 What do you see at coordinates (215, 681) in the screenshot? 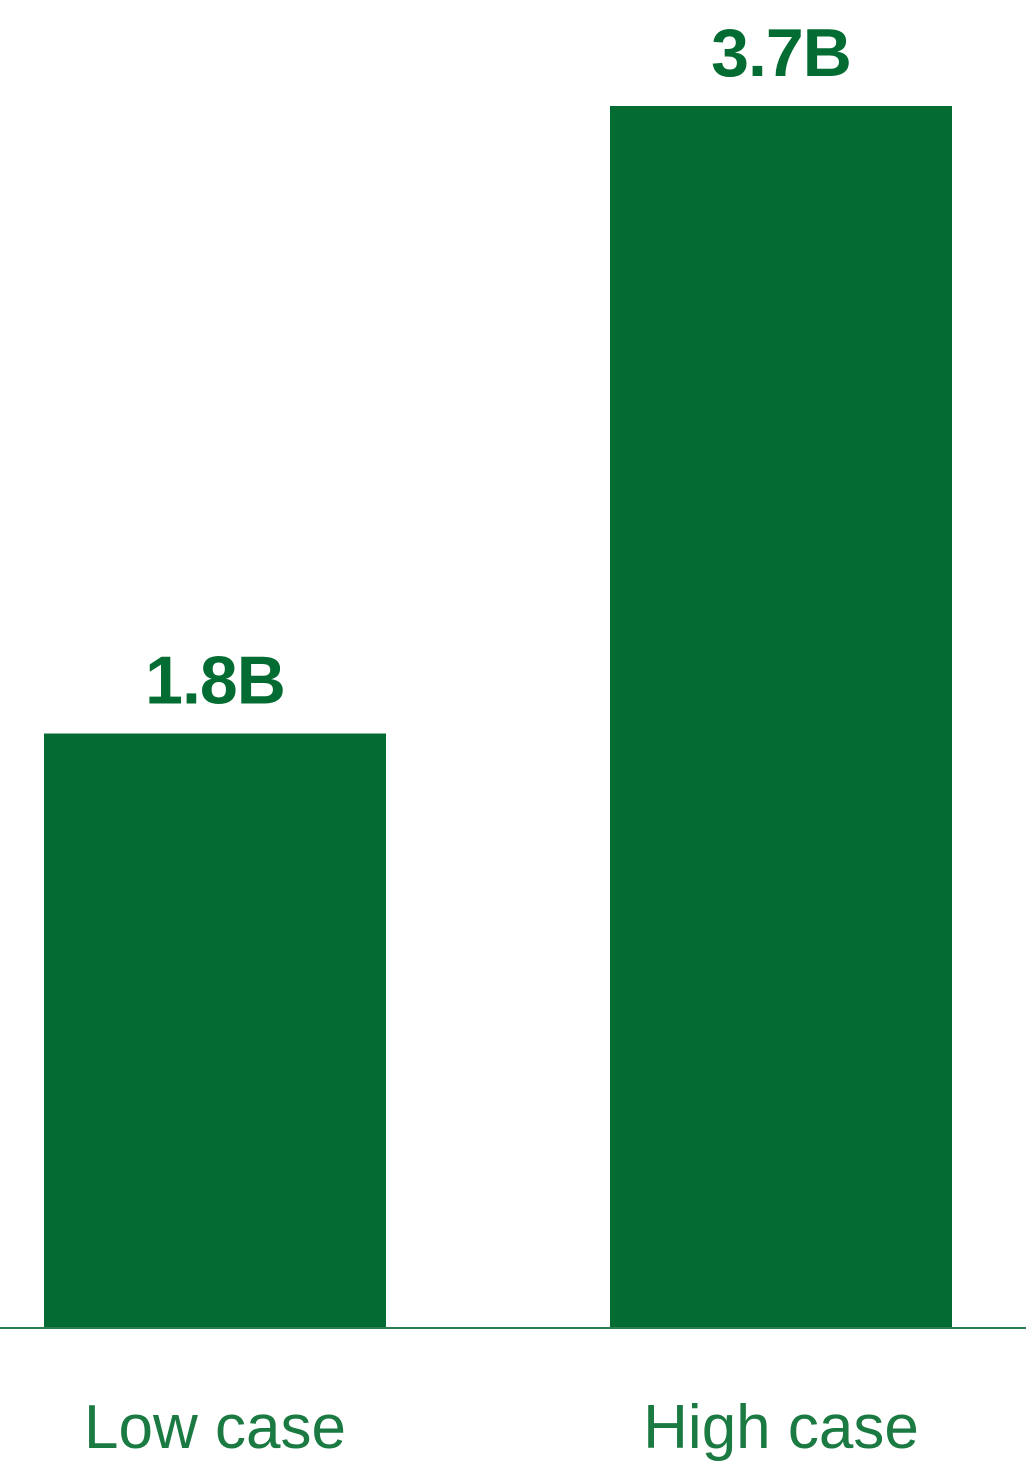
I see `data-label-low-case: 1.8B` at bounding box center [215, 681].